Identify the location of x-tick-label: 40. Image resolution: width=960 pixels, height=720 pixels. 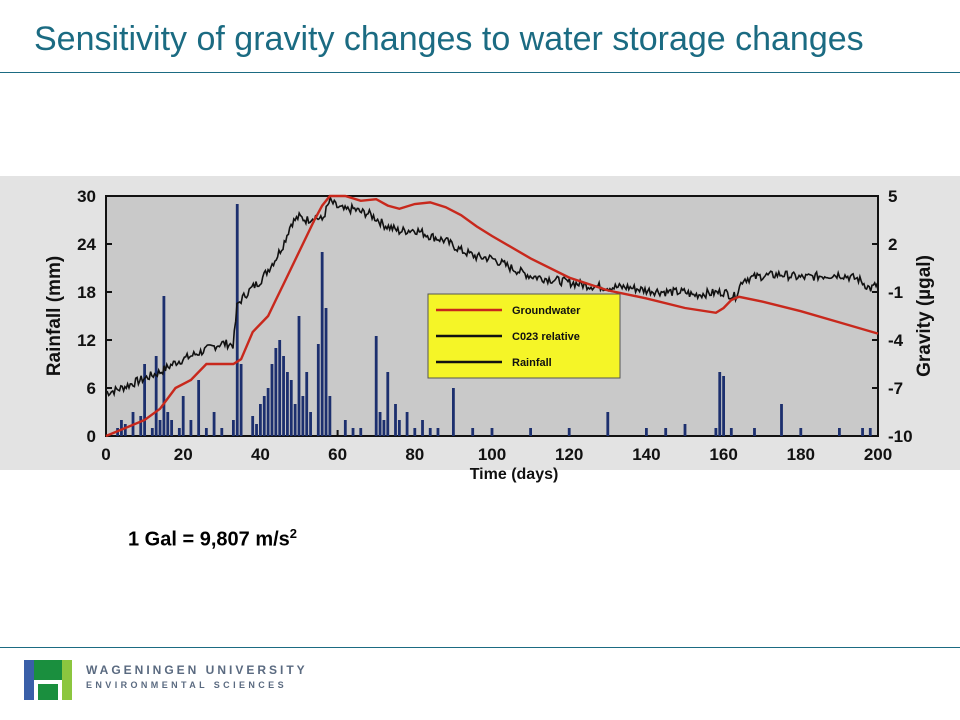
(260, 454).